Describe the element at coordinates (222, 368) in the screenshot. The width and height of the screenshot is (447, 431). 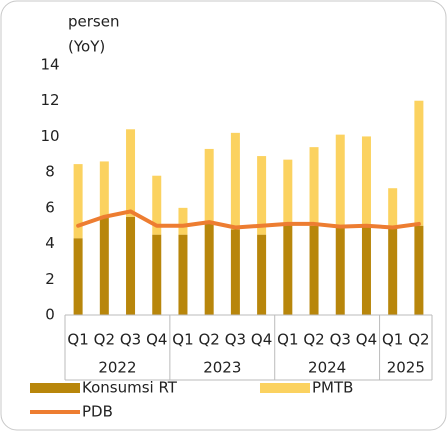
I see `x-group-label: 2023` at that location.